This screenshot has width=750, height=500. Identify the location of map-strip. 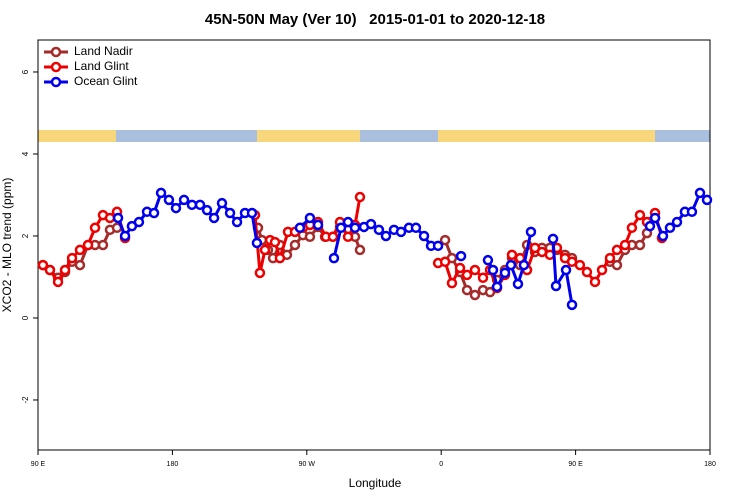
(374, 136).